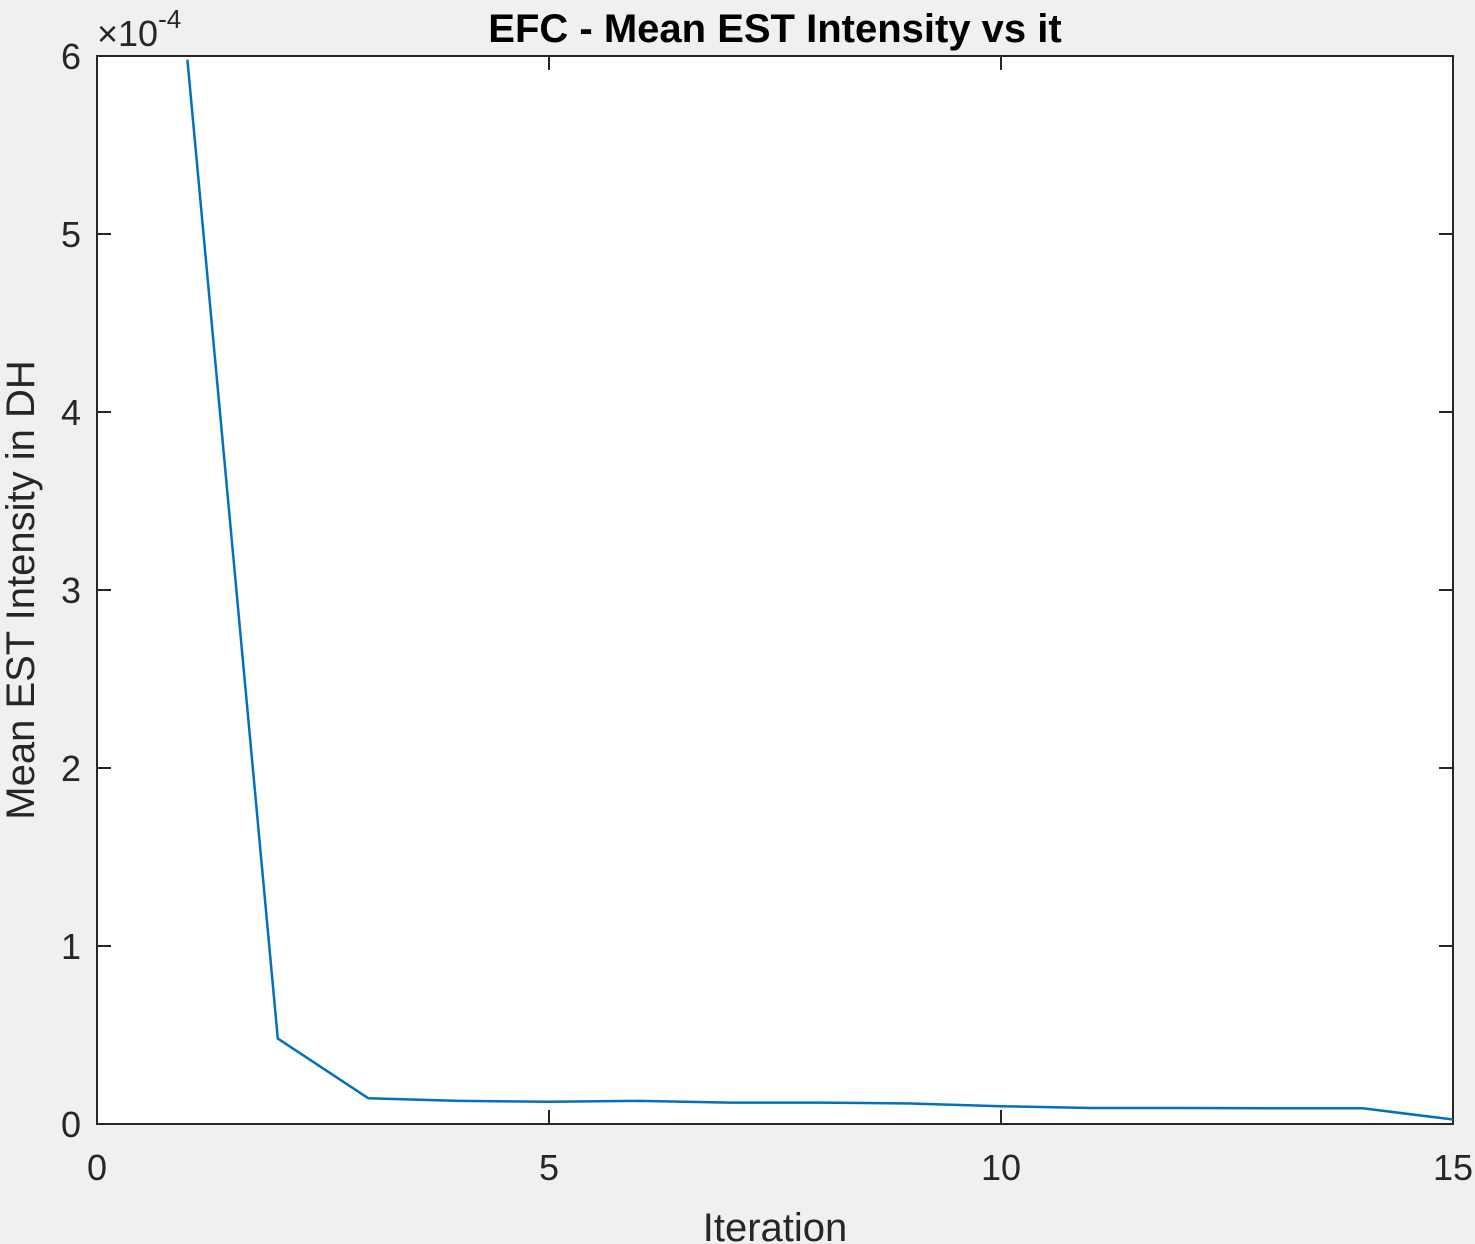 The width and height of the screenshot is (1475, 1244). What do you see at coordinates (169, 19) in the screenshot?
I see `y-multiplier-exponent: -4` at bounding box center [169, 19].